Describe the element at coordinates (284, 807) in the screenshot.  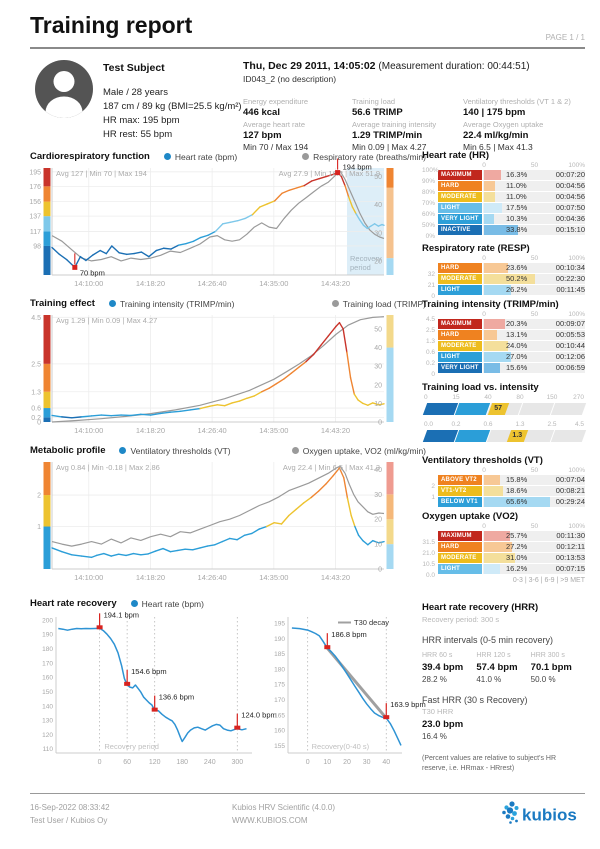
I see `footer-app: Kubios HRV Scientific (4.0.0)` at that location.